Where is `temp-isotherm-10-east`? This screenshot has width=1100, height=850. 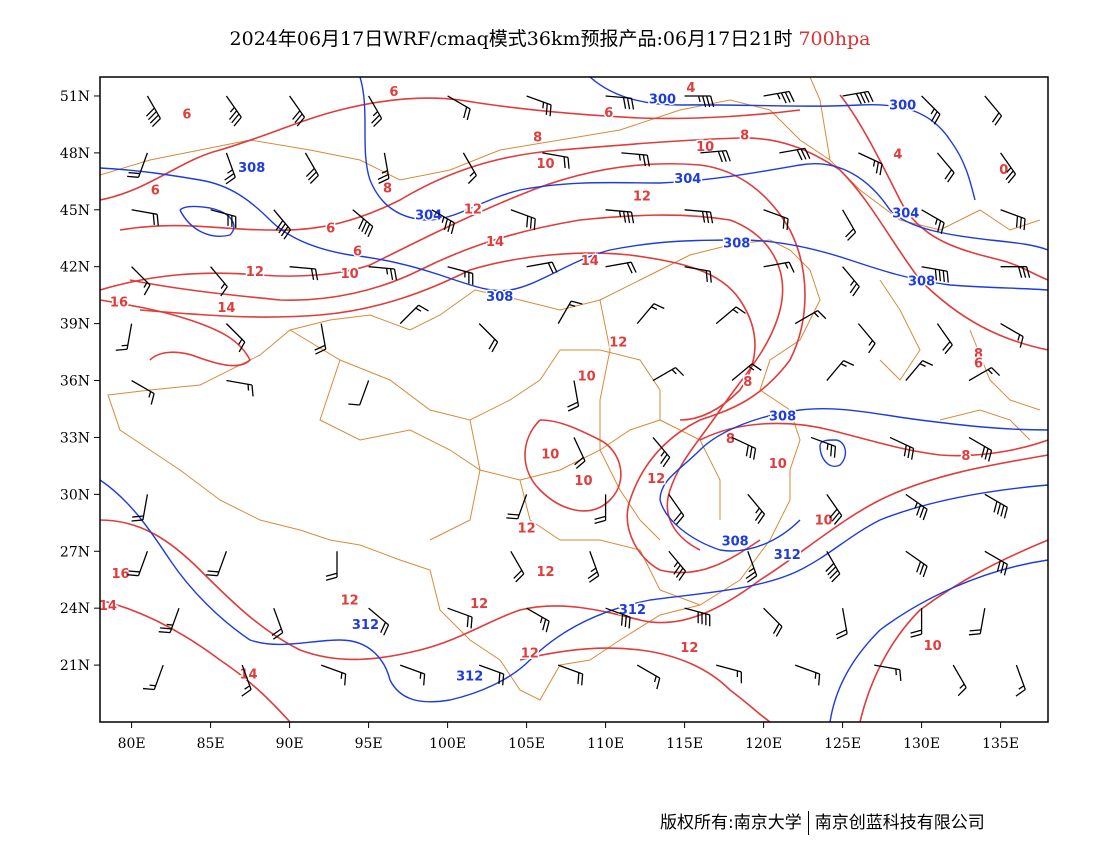 temp-isotherm-10-east is located at coordinates (953, 630).